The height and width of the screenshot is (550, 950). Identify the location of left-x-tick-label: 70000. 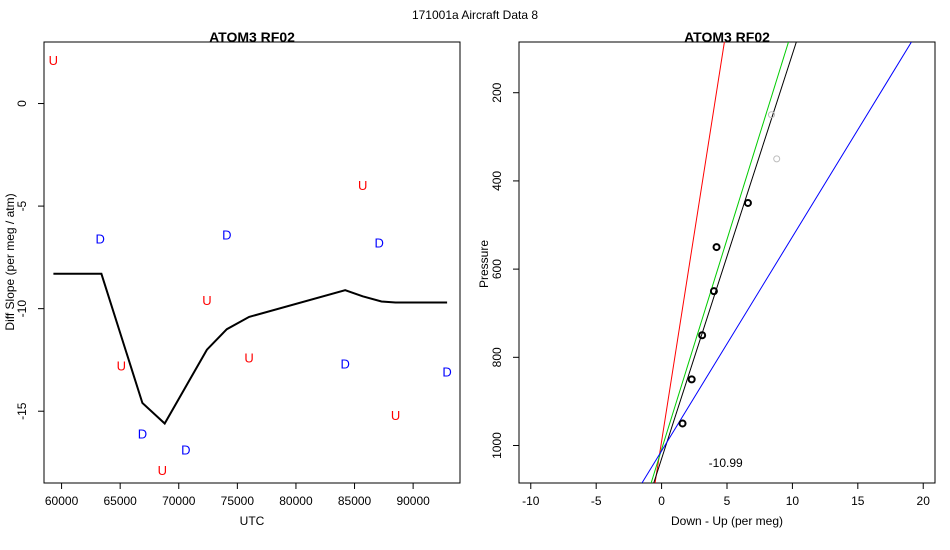
(179, 501).